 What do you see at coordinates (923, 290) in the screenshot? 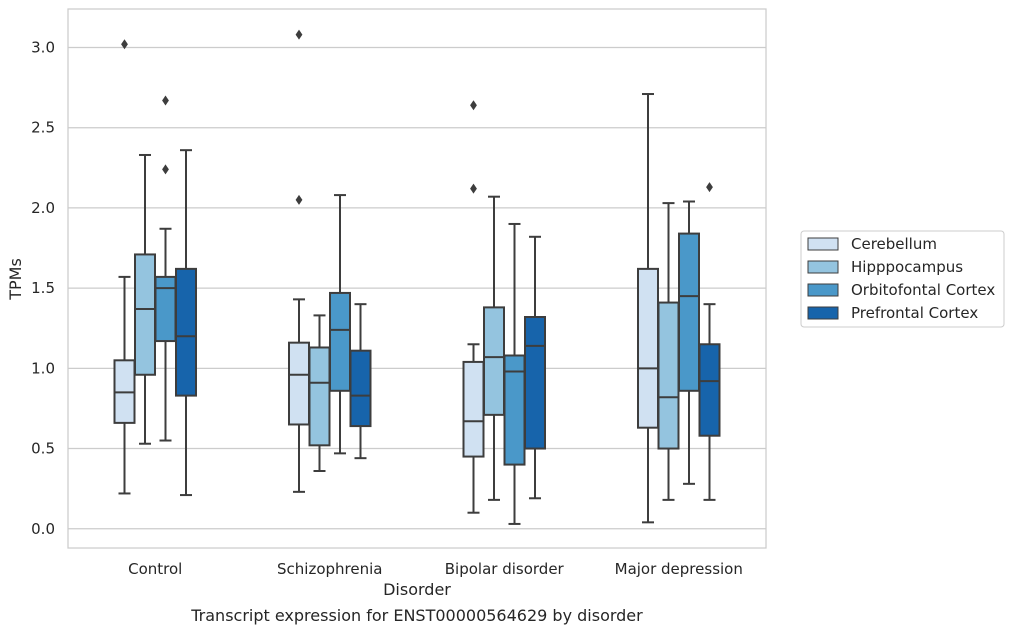
I see `legend-label: Orbitofontal Cortex` at bounding box center [923, 290].